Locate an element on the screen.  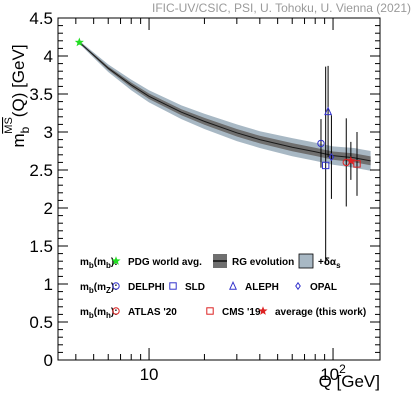
y-tick-label-6: 3 is located at coordinates (48, 132).